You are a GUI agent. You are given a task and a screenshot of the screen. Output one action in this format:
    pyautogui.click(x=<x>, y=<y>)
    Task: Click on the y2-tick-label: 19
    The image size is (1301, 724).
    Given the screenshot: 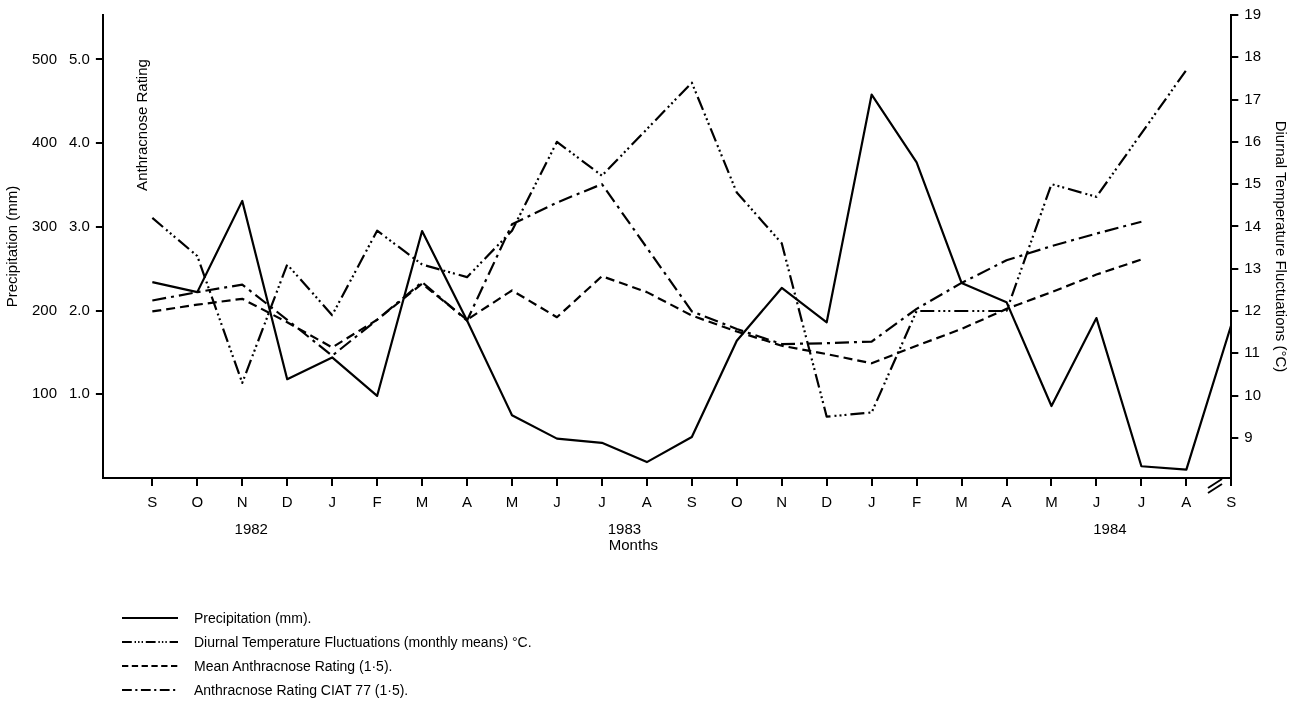 What is the action you would take?
    pyautogui.click(x=1252, y=14)
    